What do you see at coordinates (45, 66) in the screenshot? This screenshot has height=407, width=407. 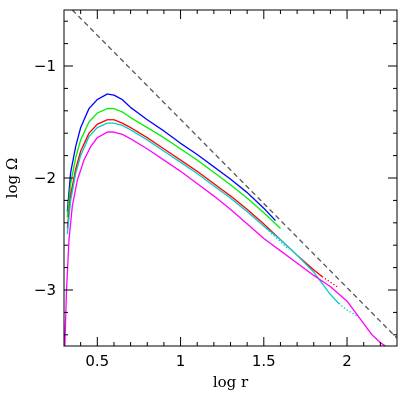 I see `y-tick-label: −1` at bounding box center [45, 66].